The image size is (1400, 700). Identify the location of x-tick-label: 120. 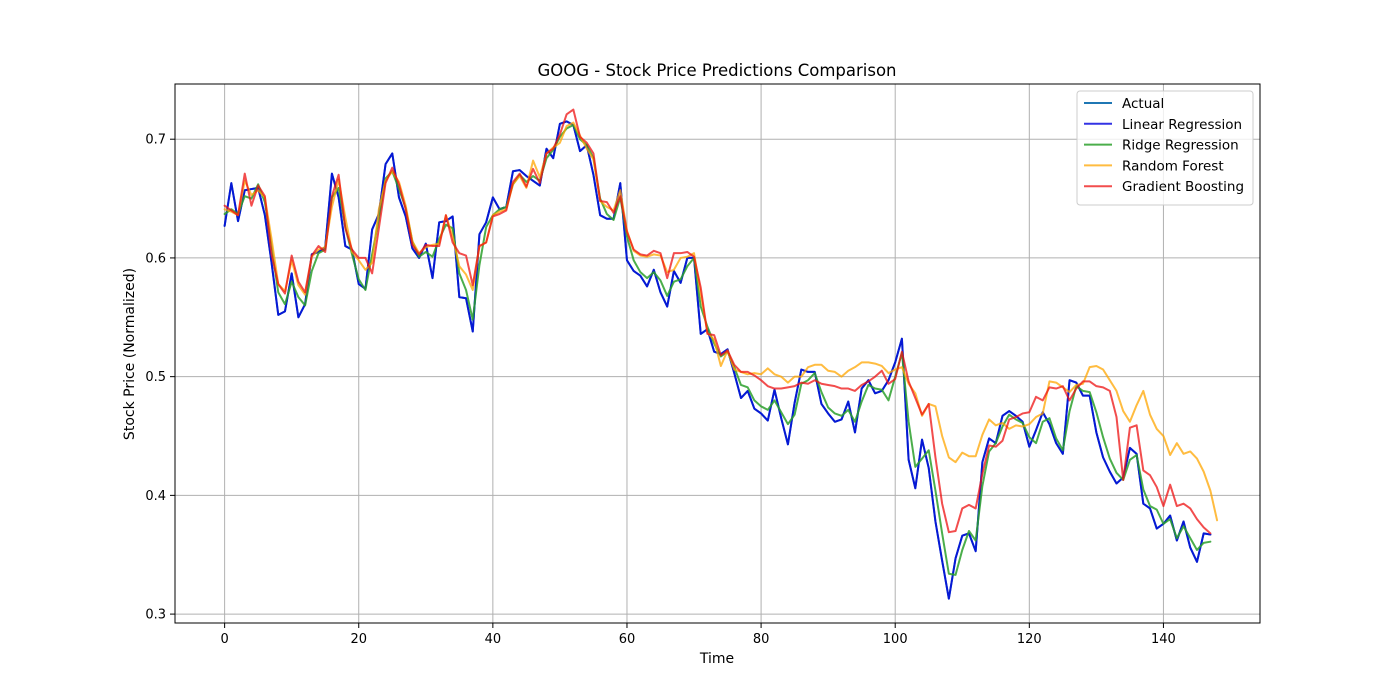
(1029, 639).